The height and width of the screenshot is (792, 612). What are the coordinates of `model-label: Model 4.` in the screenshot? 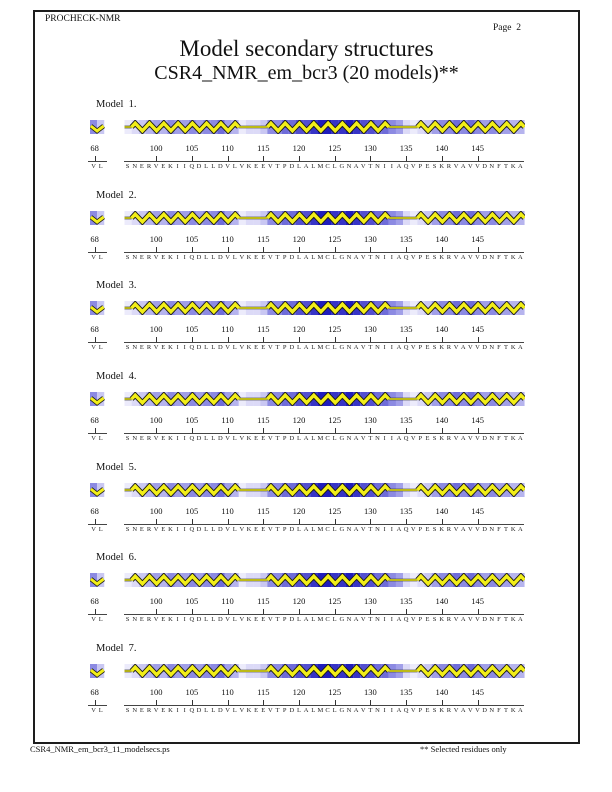 It's located at (116, 376).